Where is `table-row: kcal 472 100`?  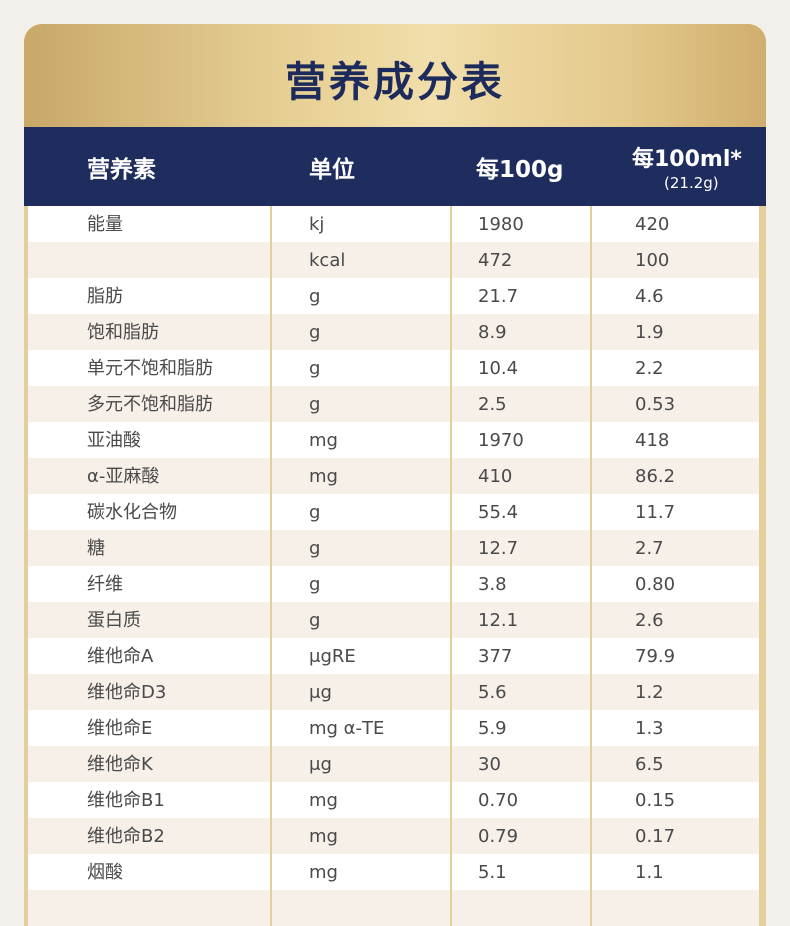
table-row: kcal 472 100 is located at coordinates (393, 260).